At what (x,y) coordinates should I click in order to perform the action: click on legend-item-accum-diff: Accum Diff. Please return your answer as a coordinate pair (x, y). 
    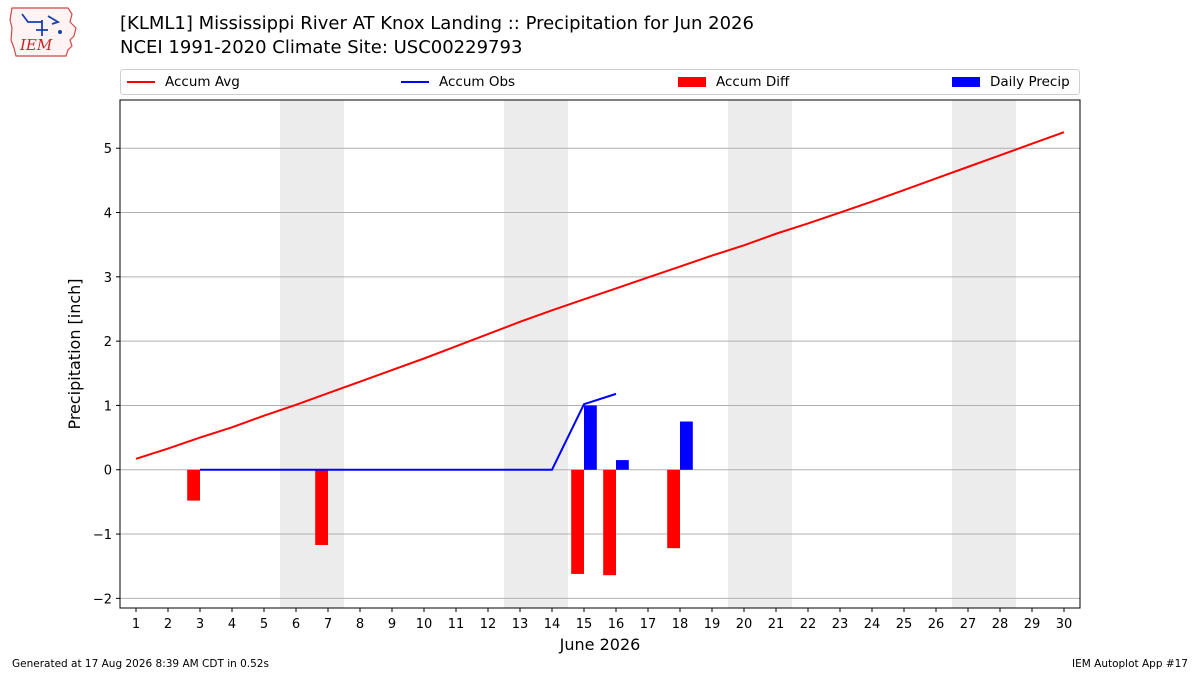
    Looking at the image, I should click on (733, 82).